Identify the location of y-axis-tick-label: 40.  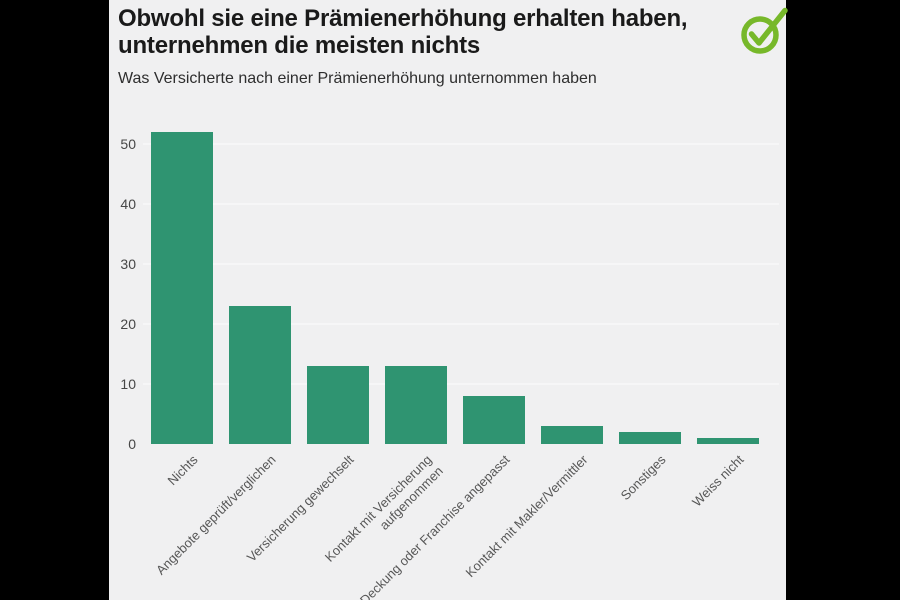
(128, 204).